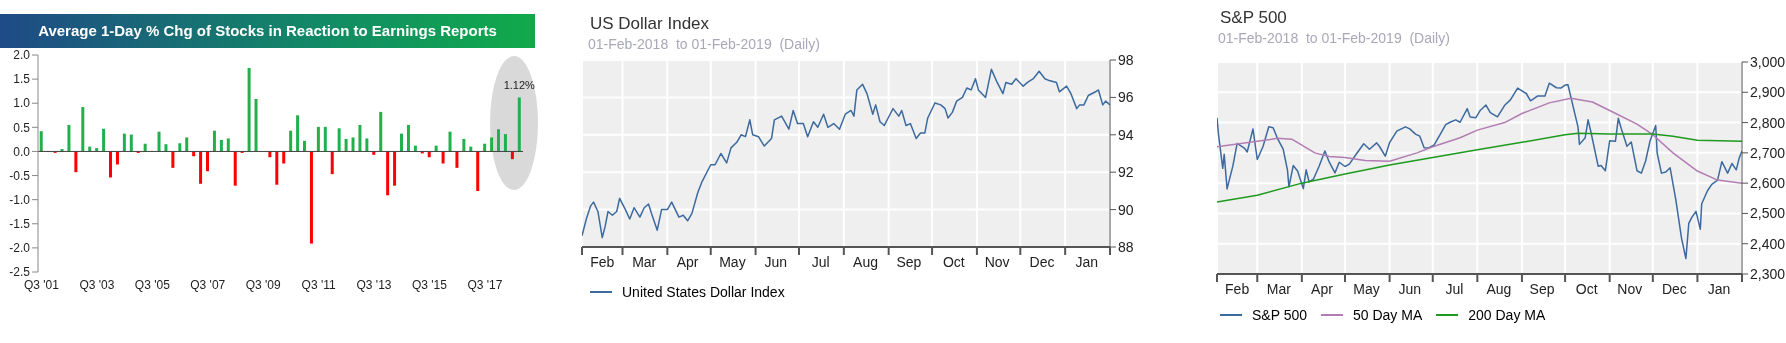 Image resolution: width=1786 pixels, height=343 pixels. I want to click on x-tick-label: Jun, so click(1410, 289).